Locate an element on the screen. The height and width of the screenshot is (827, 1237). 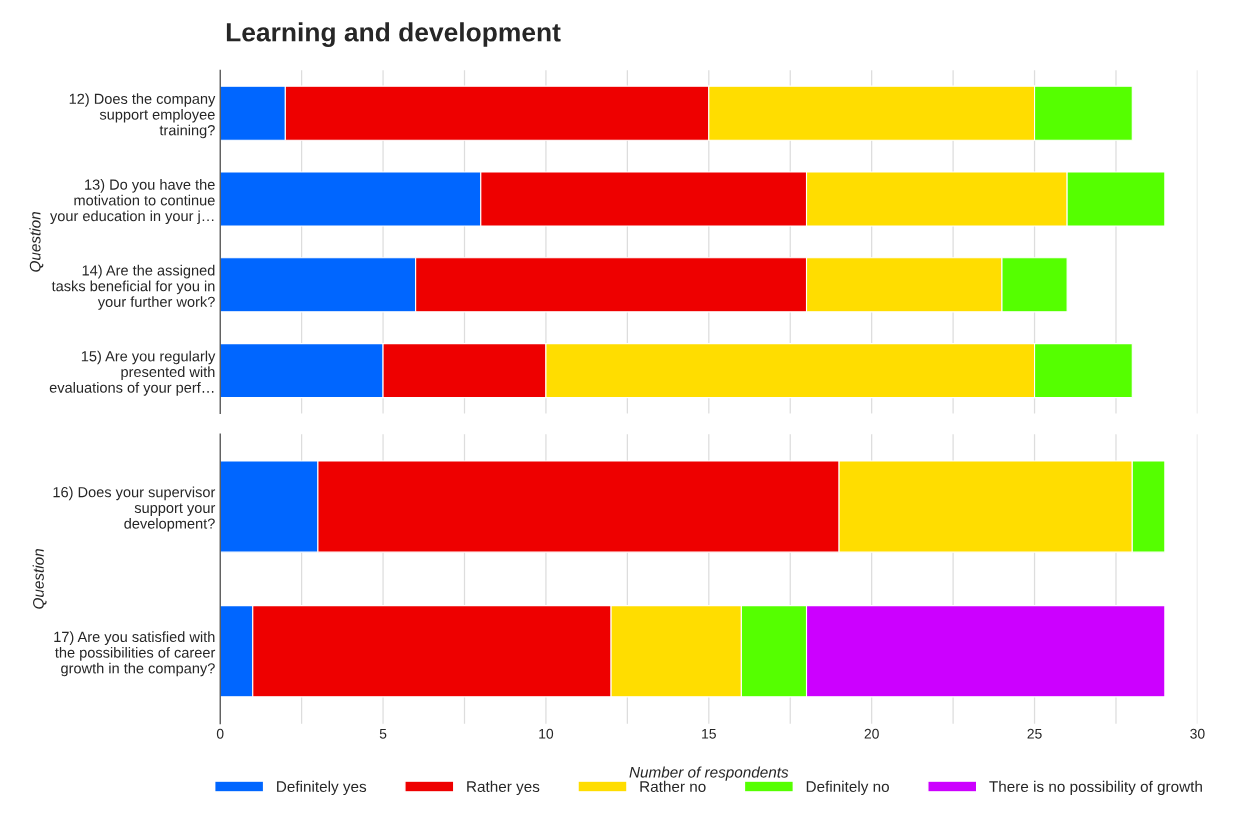
chart-title: Learning and development is located at coordinates (393, 34).